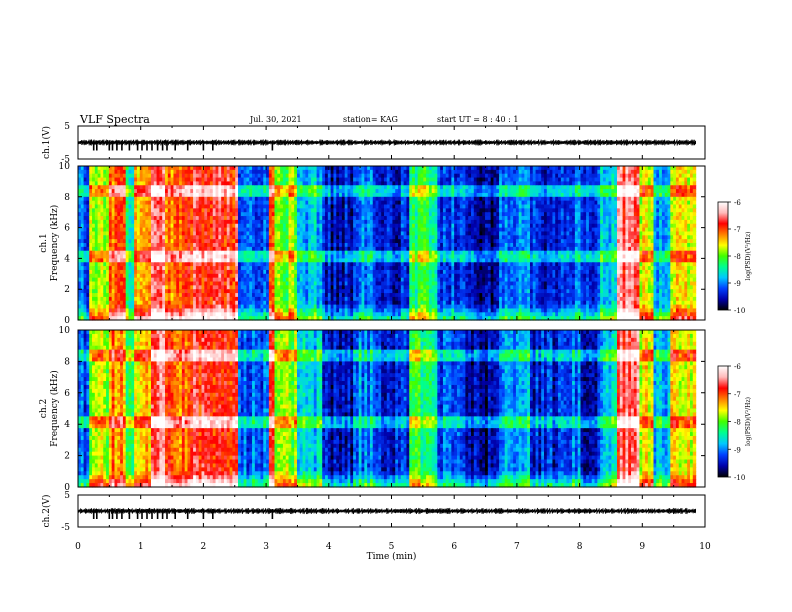 This screenshot has width=792, height=612. I want to click on ch1-spectrogram-colorbar-tick-label: -6, so click(737, 203).